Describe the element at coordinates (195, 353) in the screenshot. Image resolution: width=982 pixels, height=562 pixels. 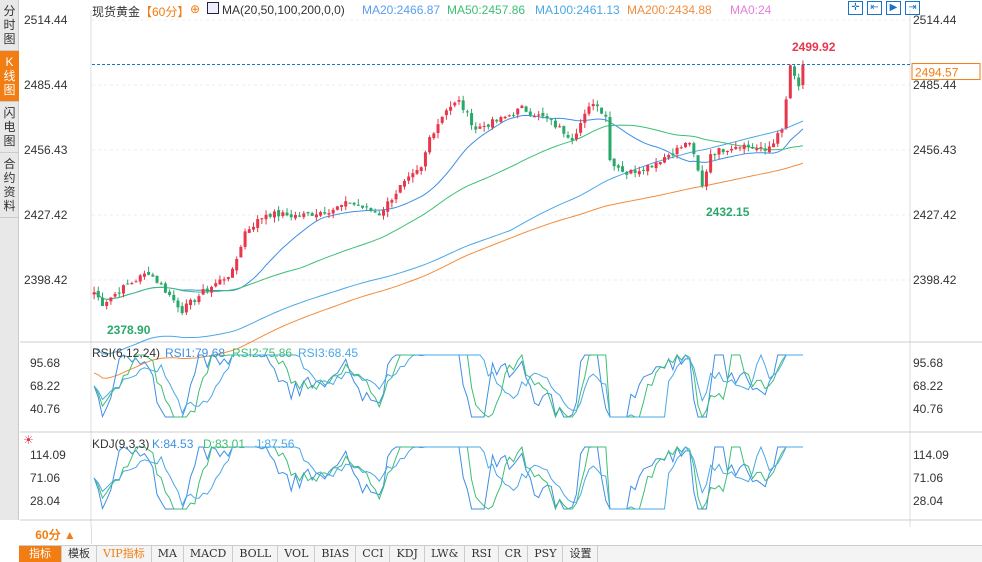
I see `rsi1-value: RSI1:79.68` at that location.